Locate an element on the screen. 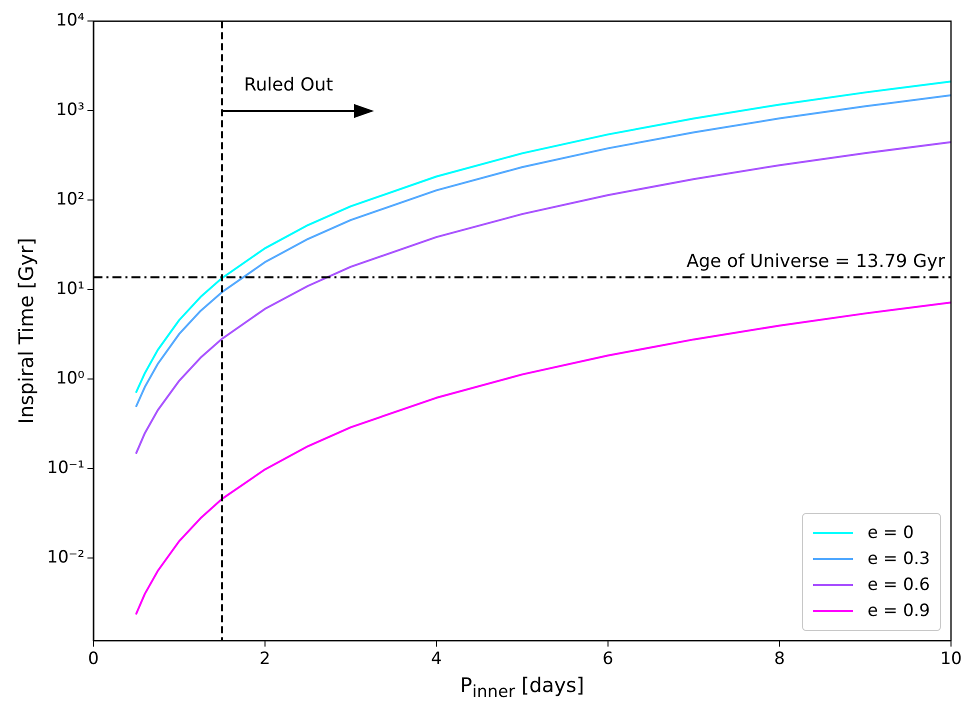  legend-label: e = 0.6 is located at coordinates (898, 584).